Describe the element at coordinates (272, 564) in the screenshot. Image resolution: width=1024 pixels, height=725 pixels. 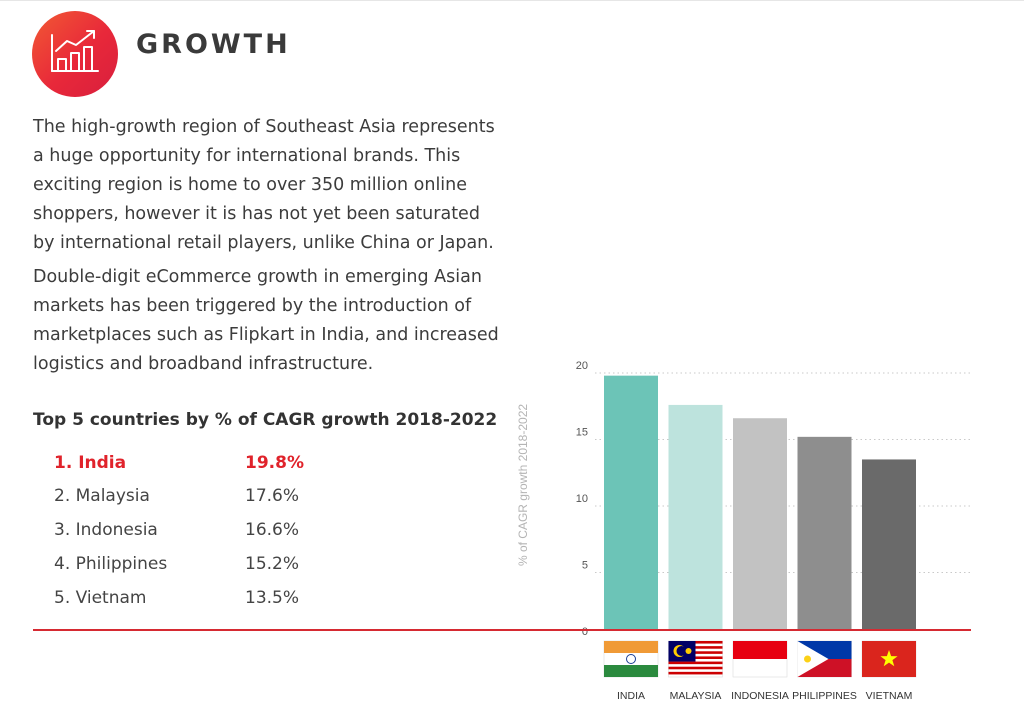
I see `ranking-value: 15.2%` at that location.